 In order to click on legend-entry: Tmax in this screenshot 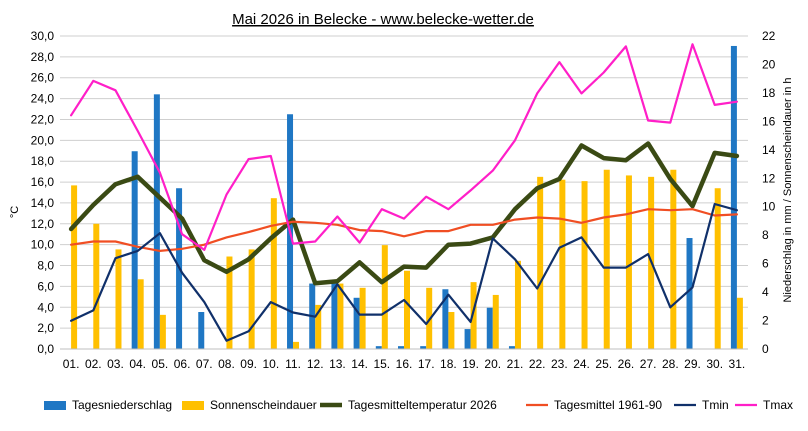, I will do `click(764, 405)`.